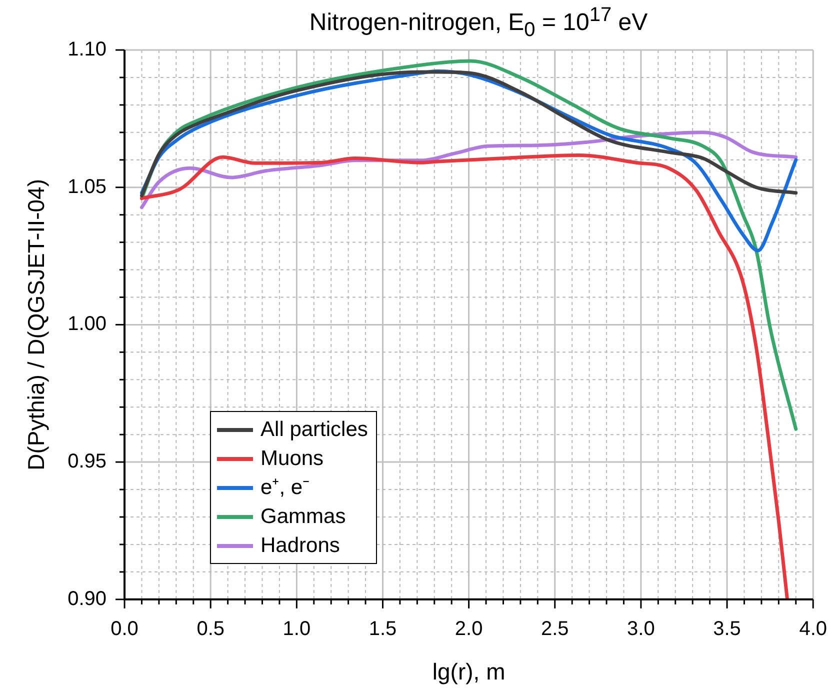  I want to click on x-tick-label: 3.5, so click(727, 629).